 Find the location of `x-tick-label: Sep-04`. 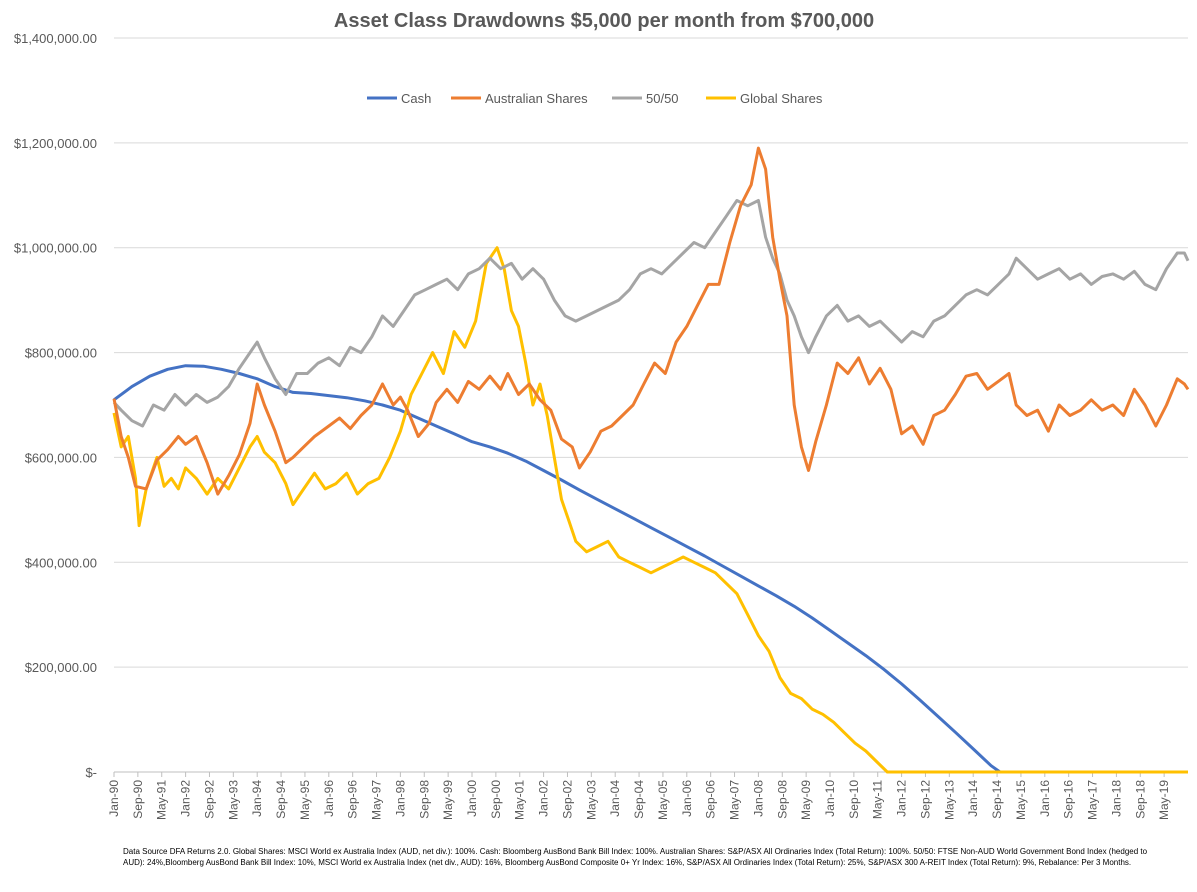

x-tick-label: Sep-04 is located at coordinates (639, 799).